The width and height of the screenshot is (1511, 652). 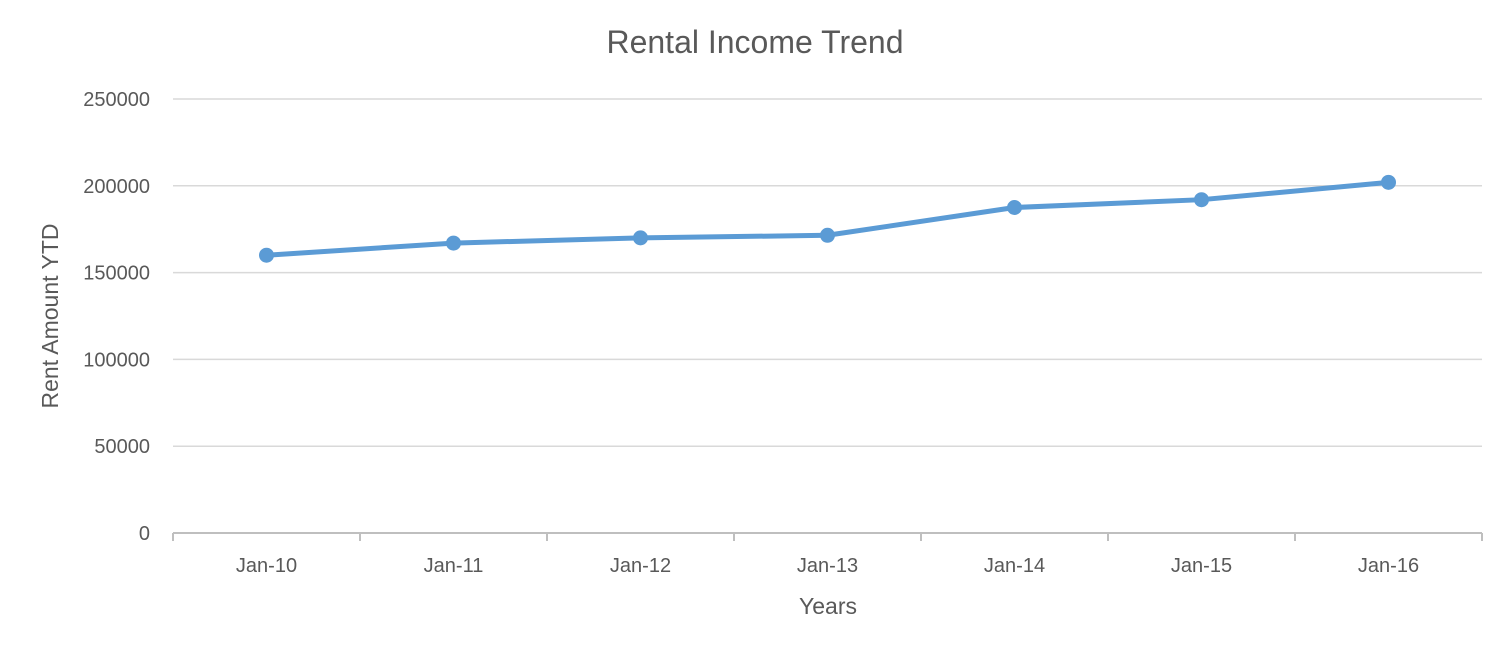 I want to click on y-tick-label: 0, so click(x=144, y=534).